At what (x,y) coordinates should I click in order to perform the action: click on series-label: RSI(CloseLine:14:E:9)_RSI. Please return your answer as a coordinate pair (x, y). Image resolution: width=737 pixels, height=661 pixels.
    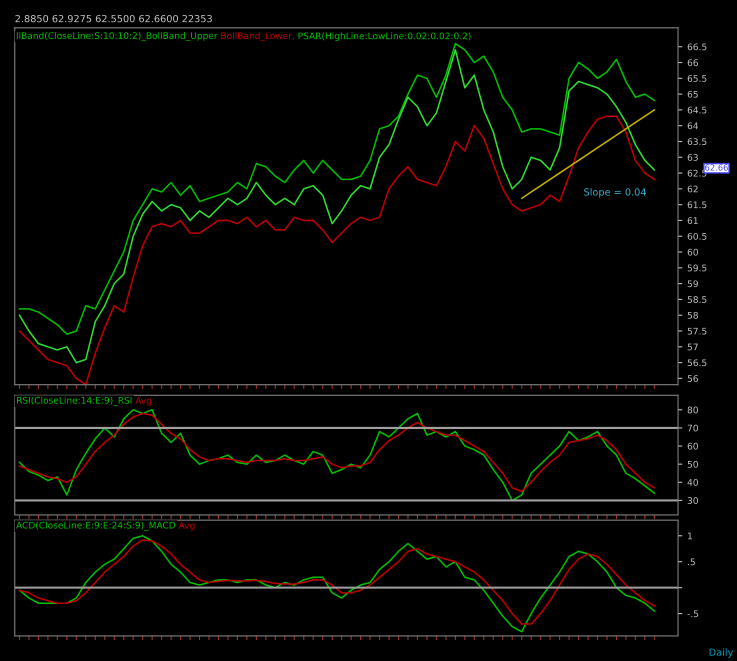
    Looking at the image, I should click on (74, 401).